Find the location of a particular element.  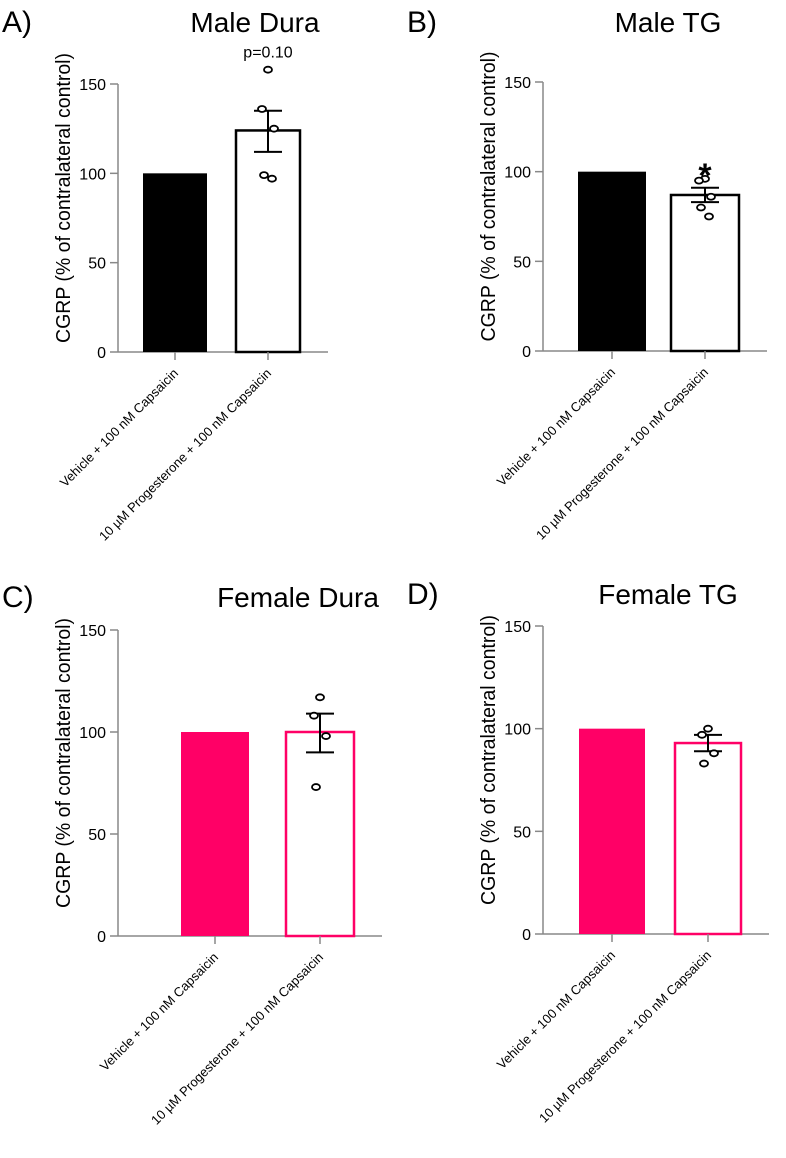

panel-label: D) is located at coordinates (423, 594).